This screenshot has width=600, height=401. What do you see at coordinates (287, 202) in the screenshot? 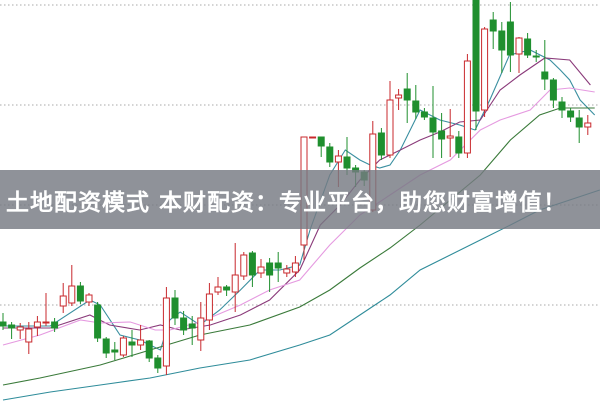
I see `banner-text: 土地配资模式 本财配资：专业平台，助您财富增值！` at bounding box center [287, 202].